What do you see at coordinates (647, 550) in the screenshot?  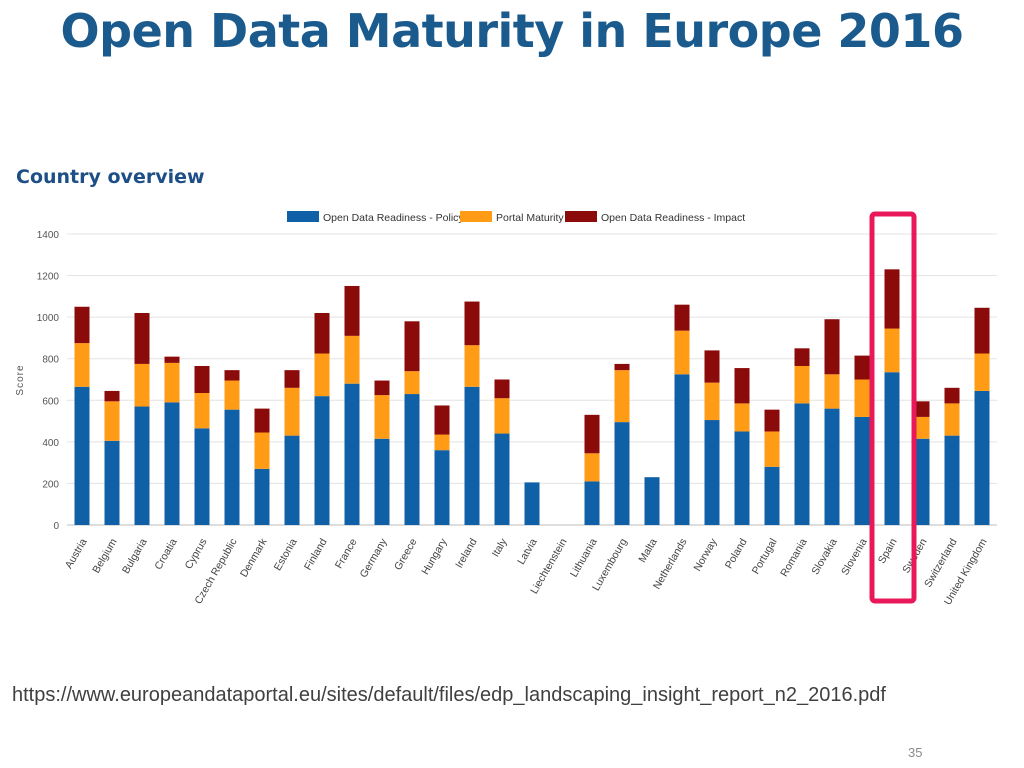 I see `x-tick-label: Malta` at bounding box center [647, 550].